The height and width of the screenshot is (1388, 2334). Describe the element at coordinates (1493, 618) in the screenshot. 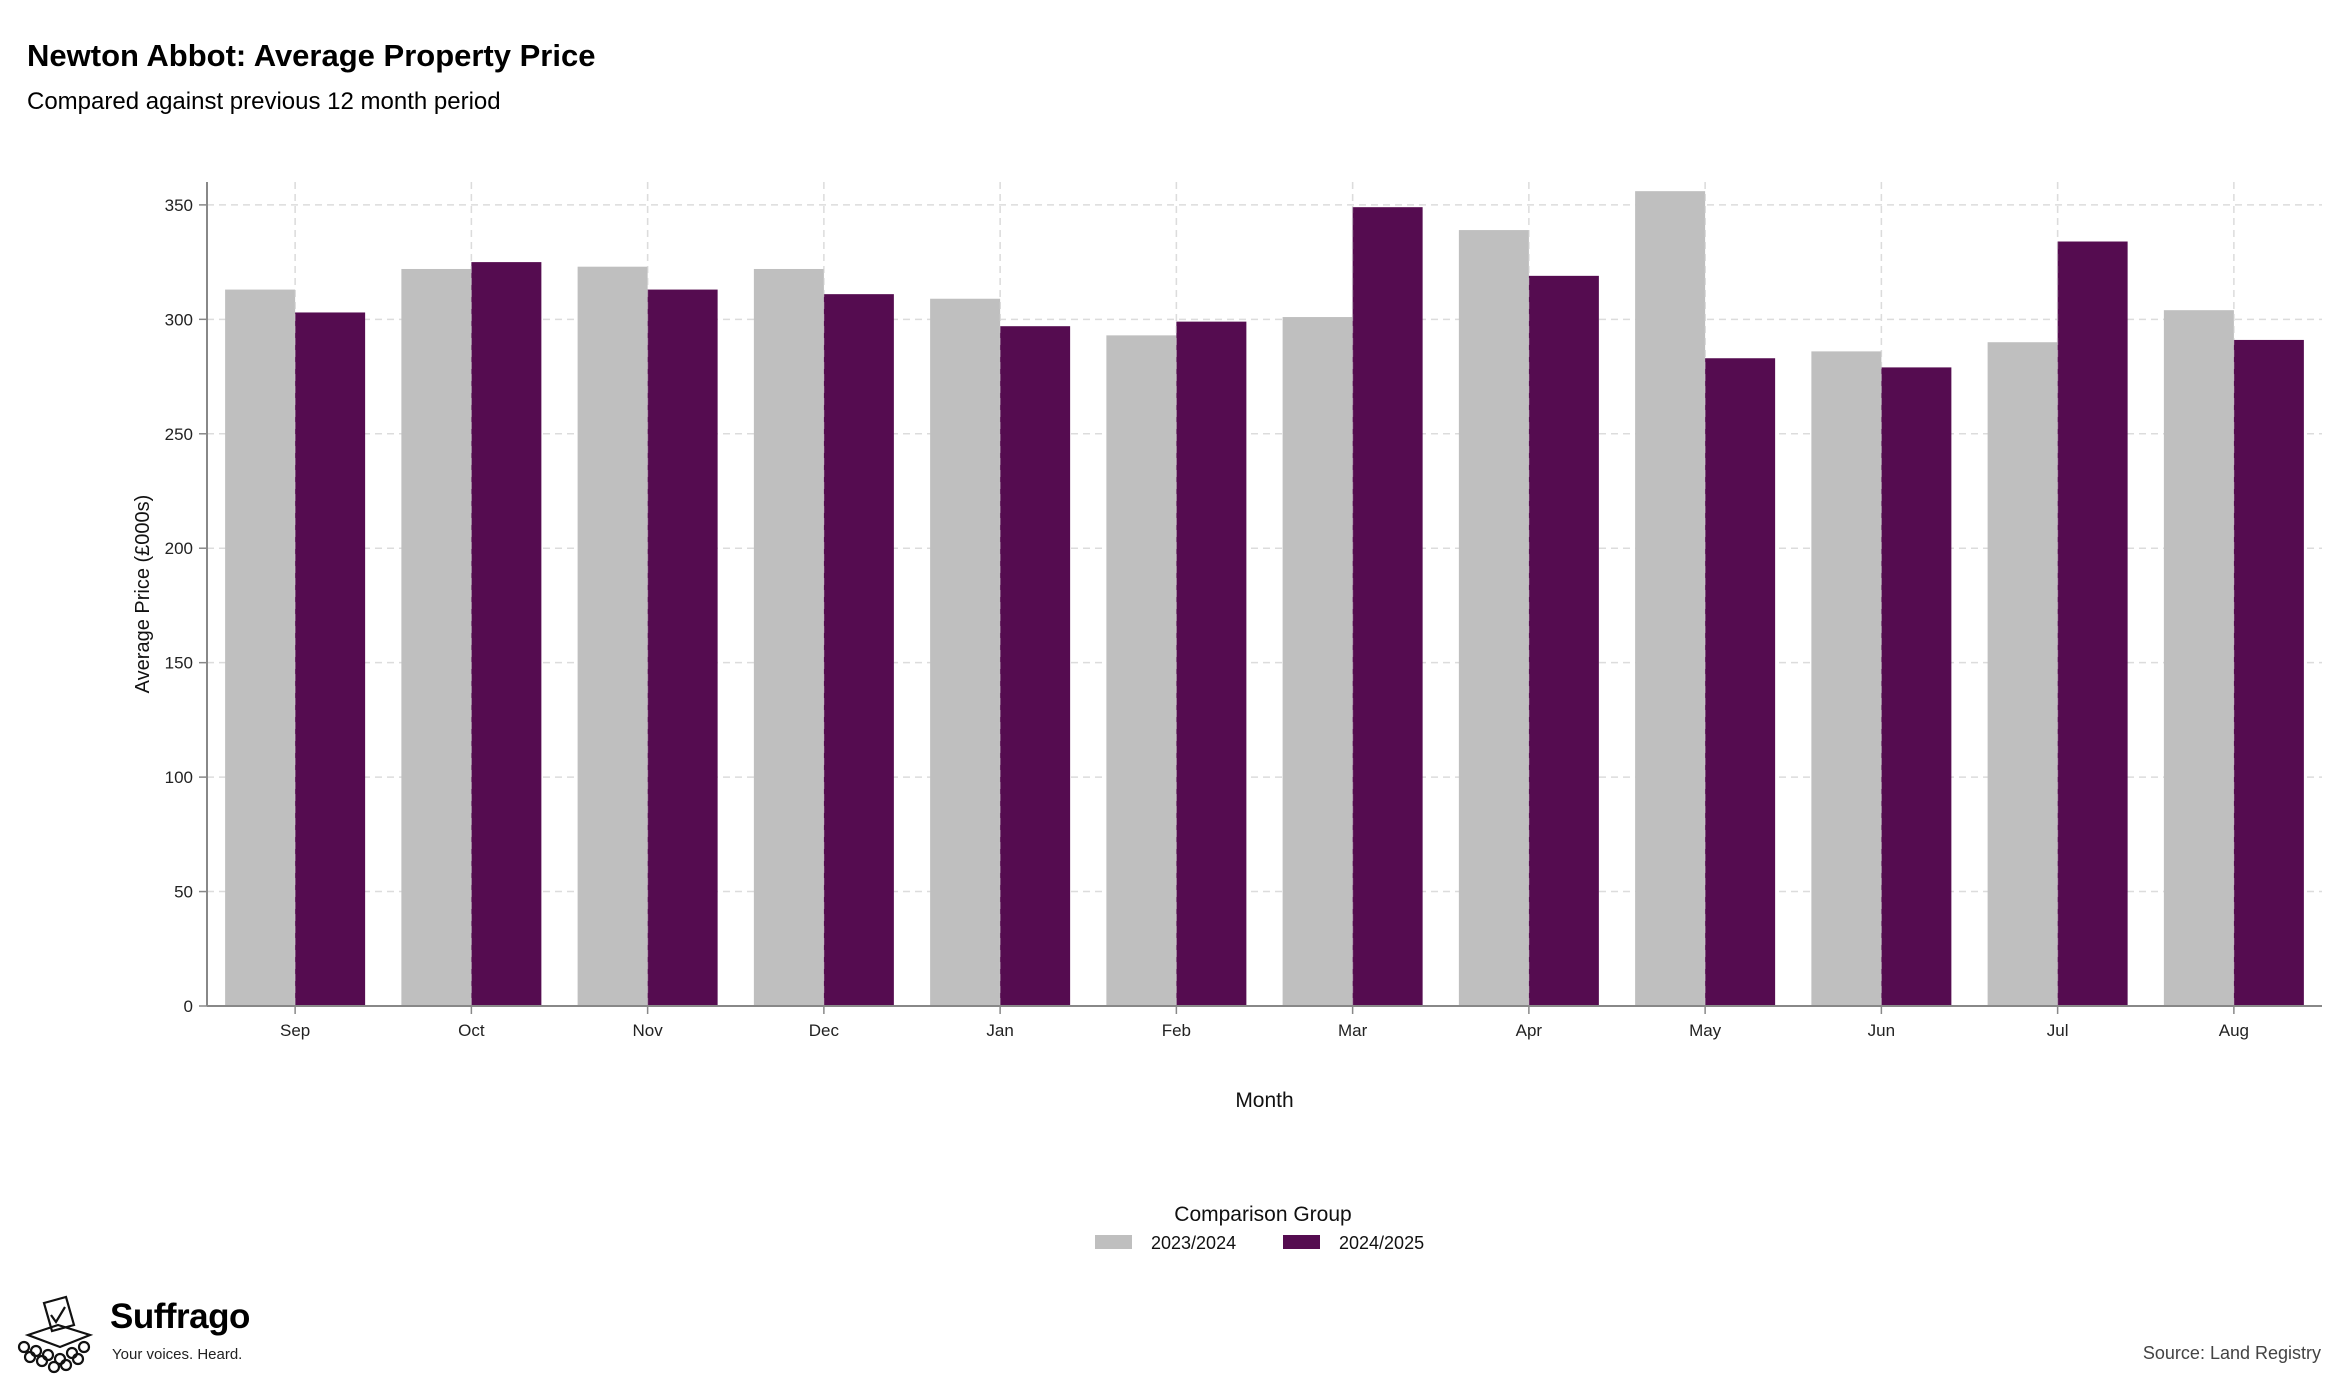

I see `bar-2023-2024-apr` at that location.